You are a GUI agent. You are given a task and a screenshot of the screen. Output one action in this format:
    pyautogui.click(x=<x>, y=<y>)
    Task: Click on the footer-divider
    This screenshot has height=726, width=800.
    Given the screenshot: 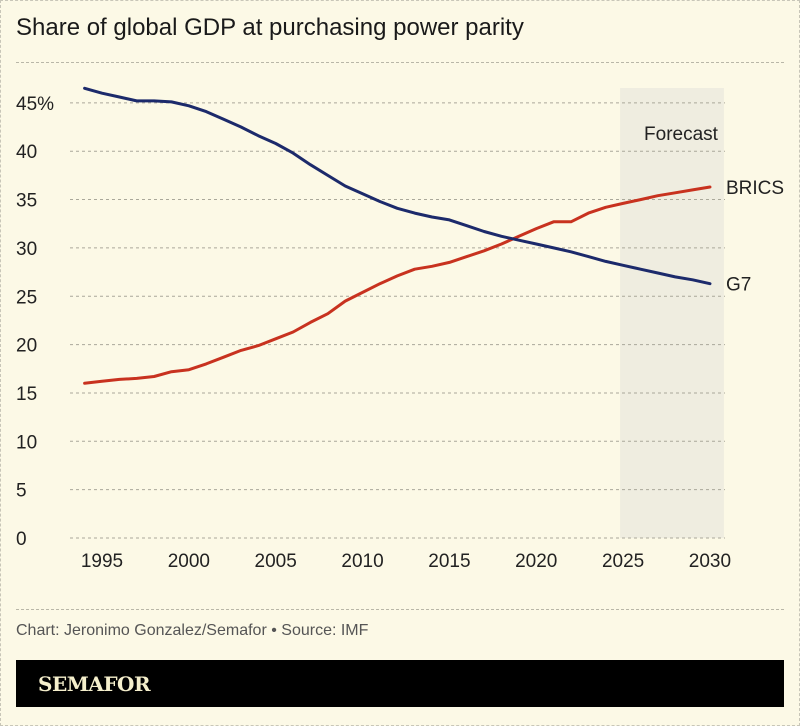 What is the action you would take?
    pyautogui.click(x=400, y=609)
    